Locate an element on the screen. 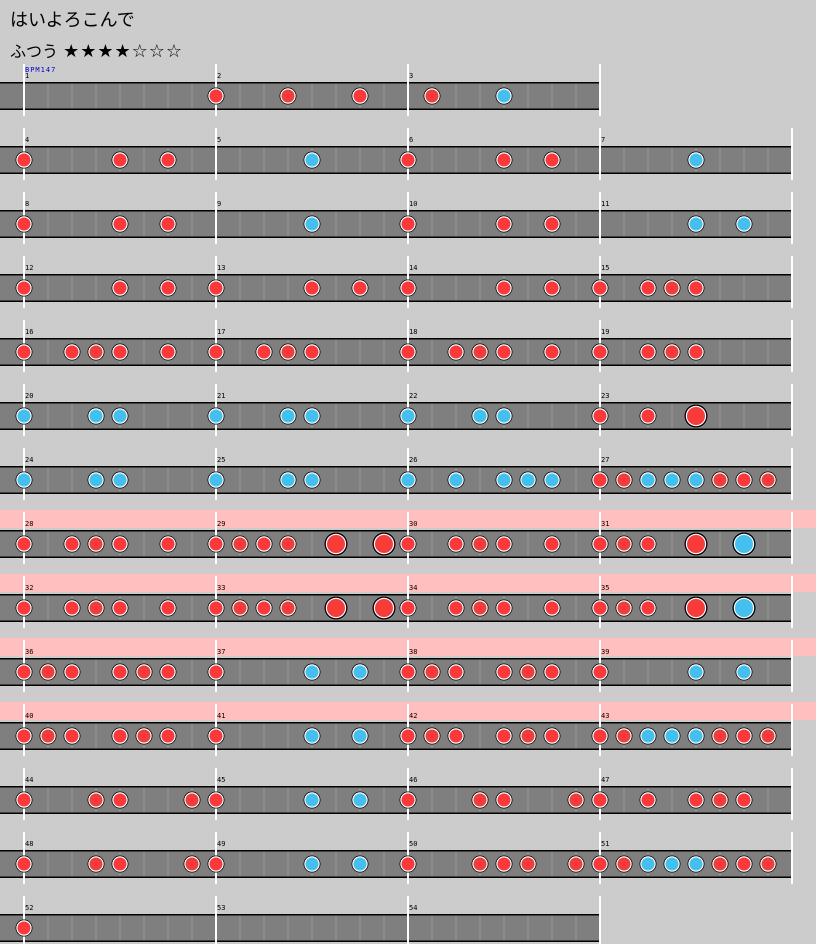  measure-number: 15 is located at coordinates (605, 268).